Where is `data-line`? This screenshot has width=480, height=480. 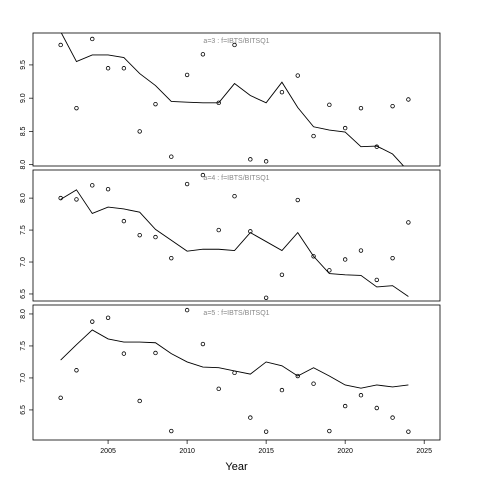
data-line is located at coordinates (234, 359).